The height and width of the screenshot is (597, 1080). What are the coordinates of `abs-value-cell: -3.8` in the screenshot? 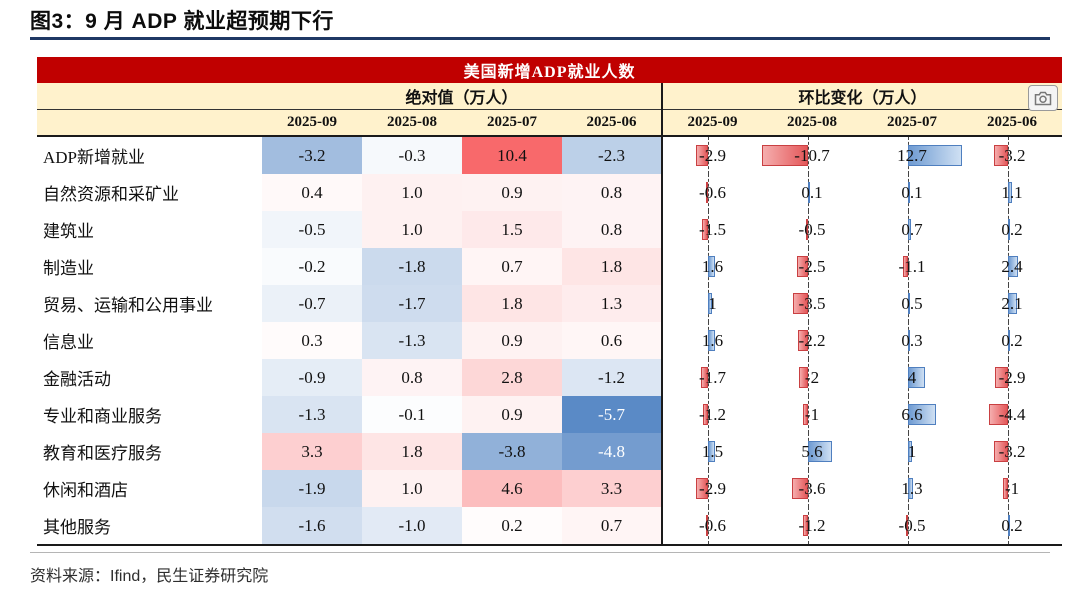 It's located at (512, 451).